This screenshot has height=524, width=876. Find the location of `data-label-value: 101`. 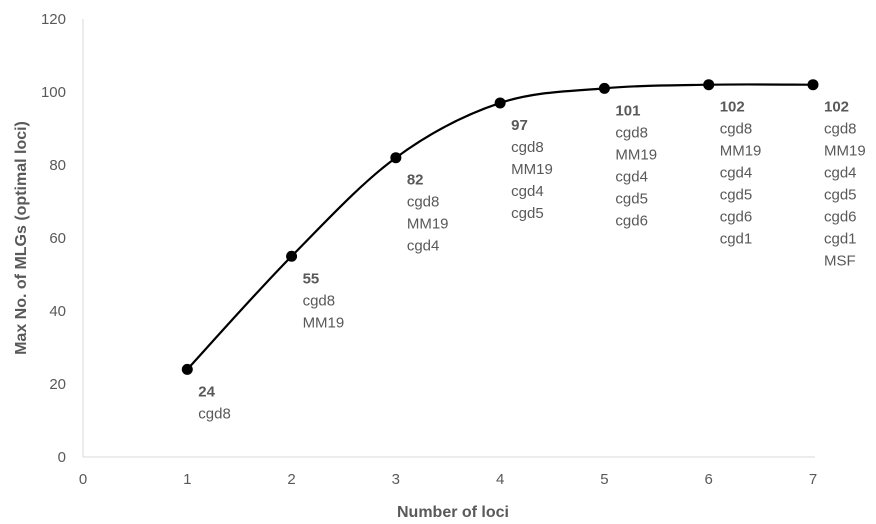

data-label-value: 101 is located at coordinates (627, 110).